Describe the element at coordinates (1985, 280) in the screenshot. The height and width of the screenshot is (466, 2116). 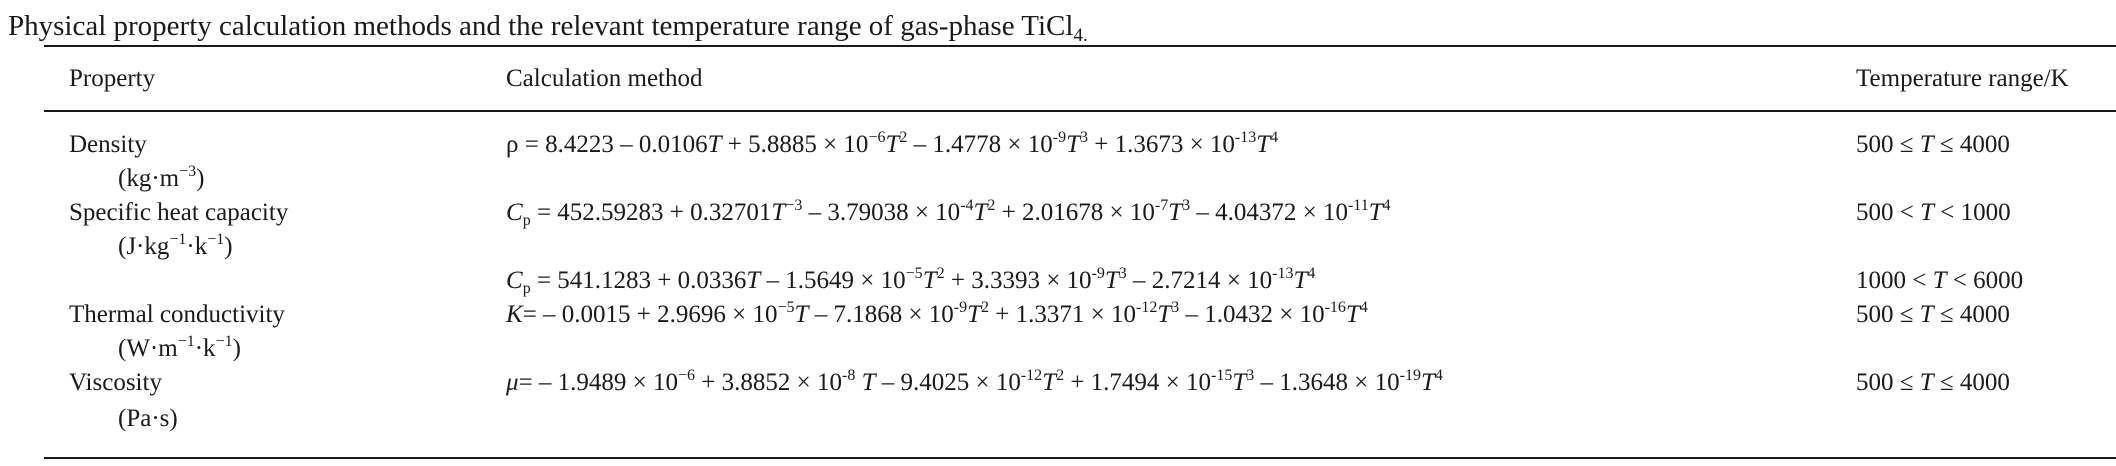
I see `formula-text: < 6000` at that location.